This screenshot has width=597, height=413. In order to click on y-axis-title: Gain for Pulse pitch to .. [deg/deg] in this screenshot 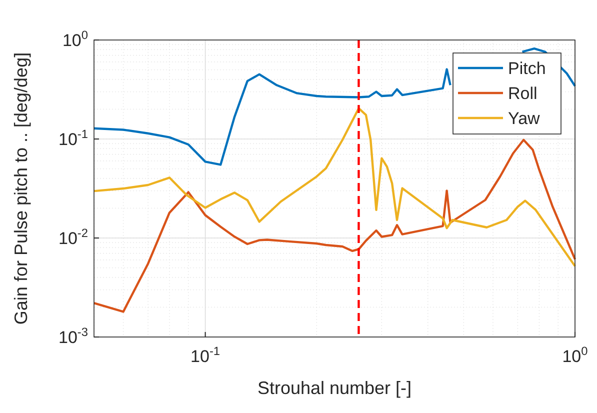, I will do `click(21, 188)`.